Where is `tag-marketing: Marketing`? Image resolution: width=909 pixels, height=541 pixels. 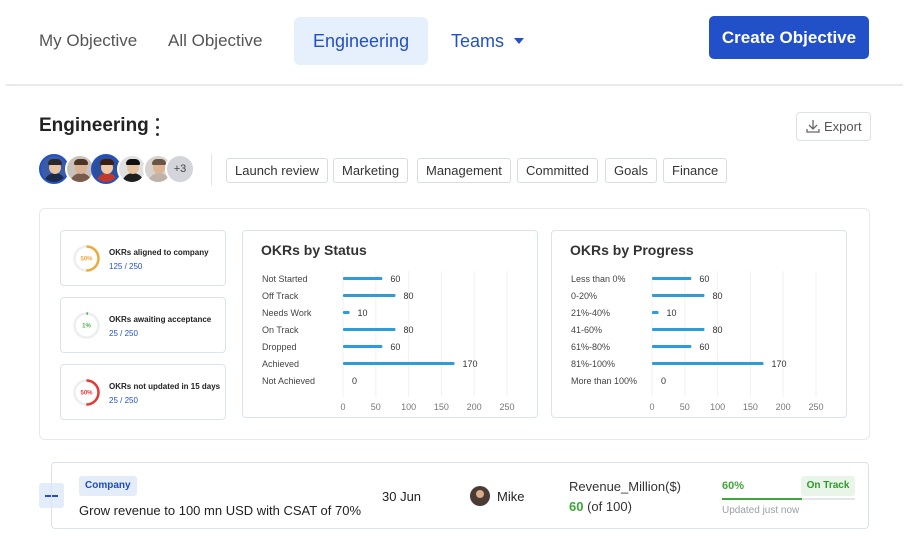
tag-marketing: Marketing is located at coordinates (371, 170).